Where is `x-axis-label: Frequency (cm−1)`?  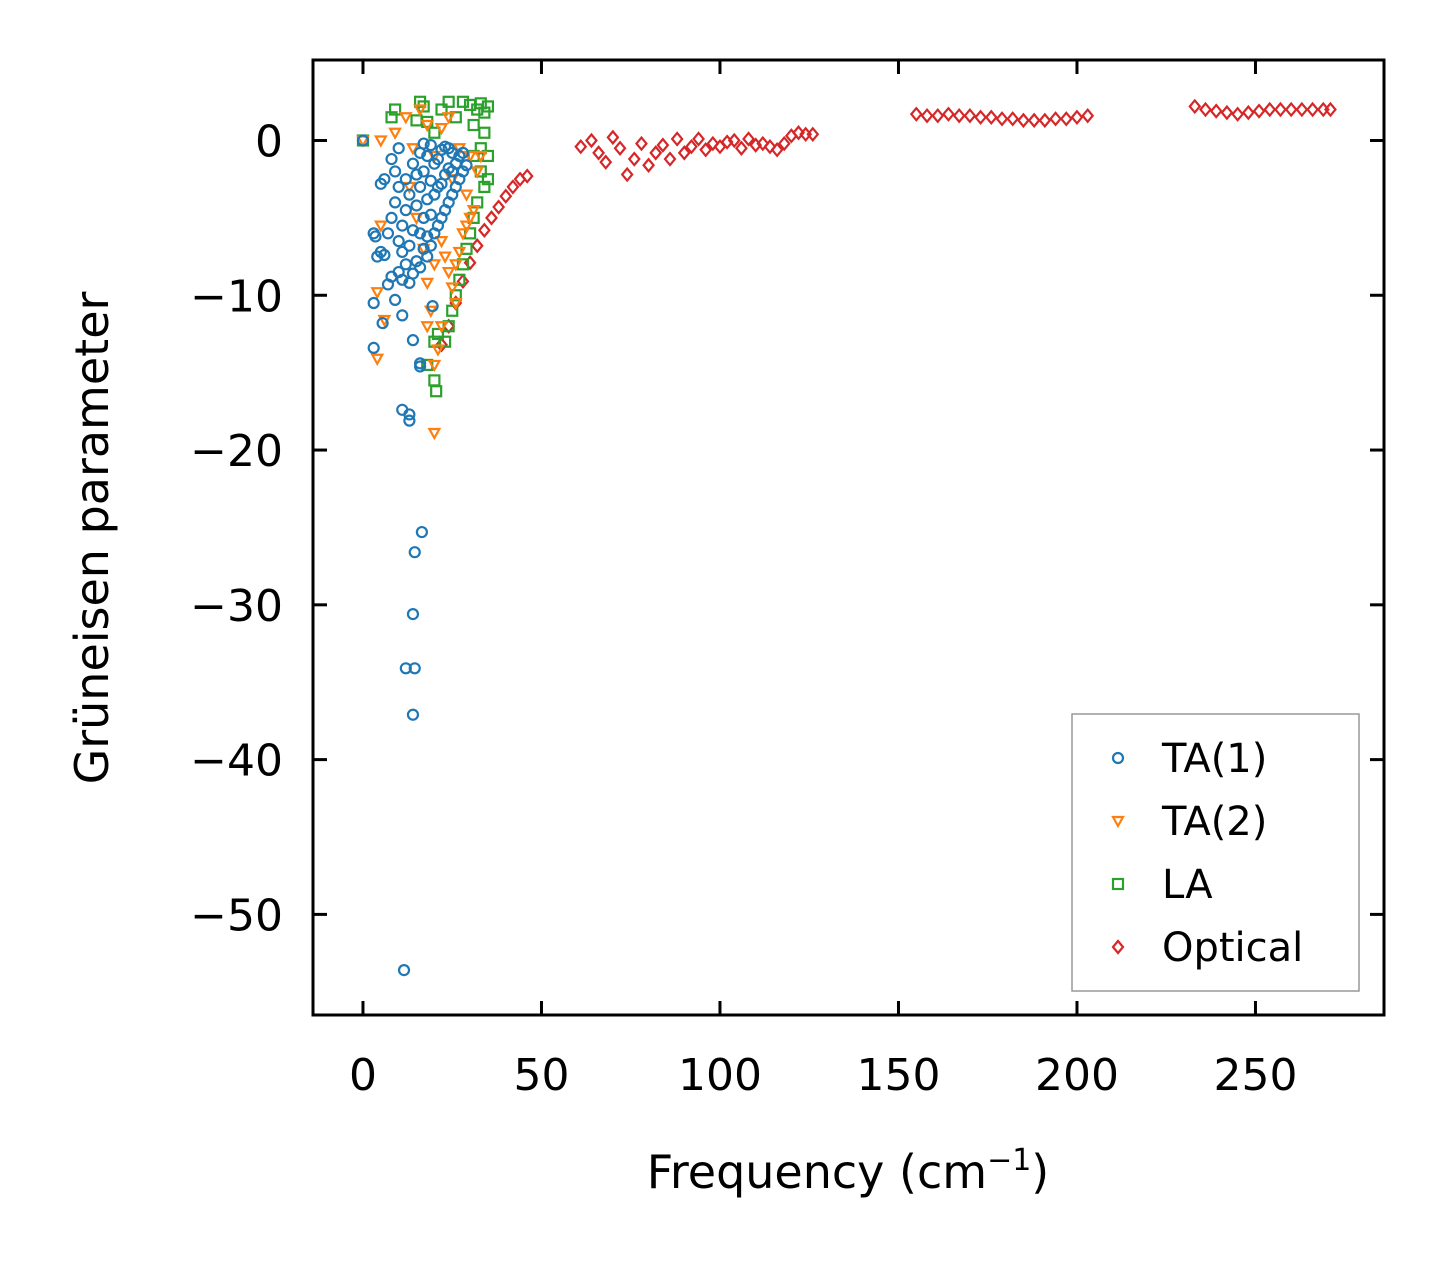
x-axis-label: Frequency (cm−1) is located at coordinates (848, 1171).